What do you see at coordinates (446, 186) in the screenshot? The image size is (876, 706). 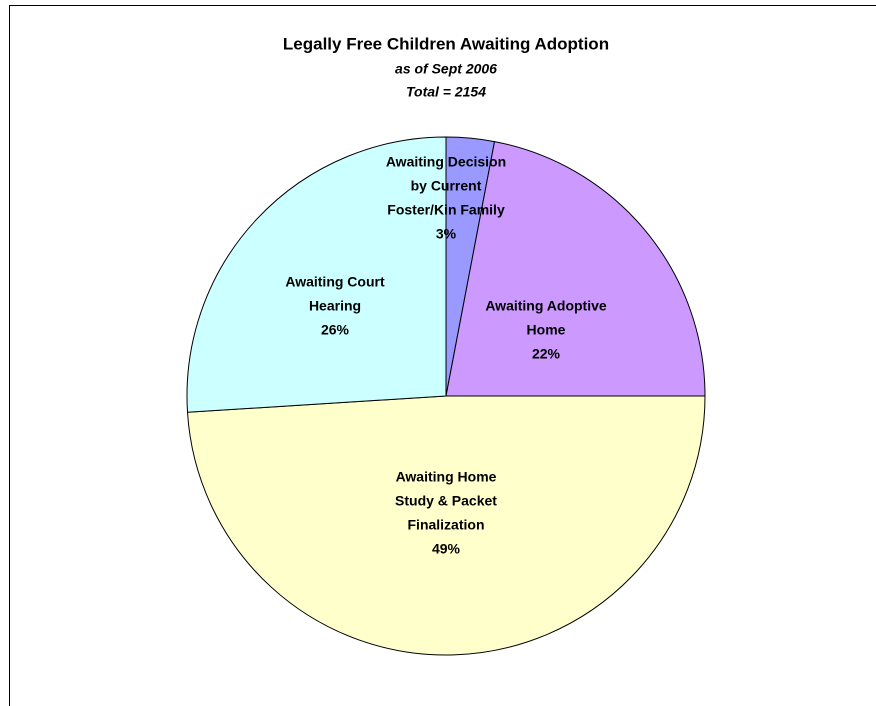 I see `slice-label: by Current` at bounding box center [446, 186].